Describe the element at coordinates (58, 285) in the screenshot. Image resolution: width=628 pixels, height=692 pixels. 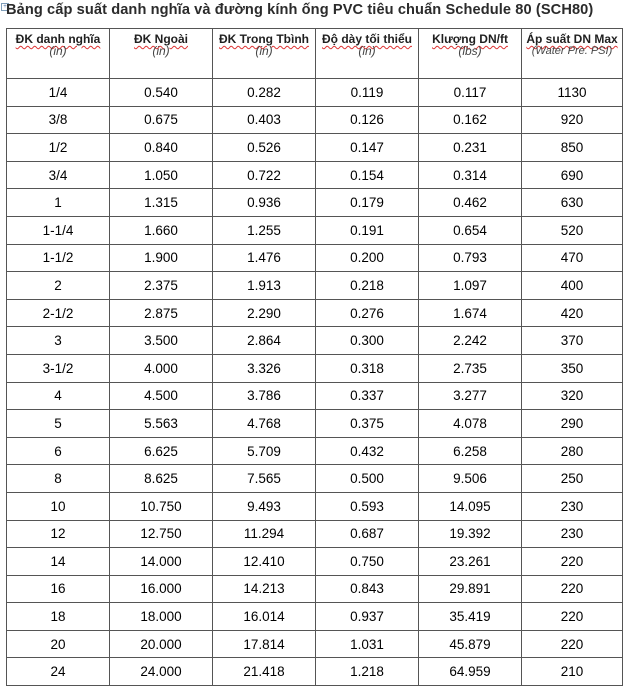
I see `cell-nominal-size: 2` at that location.